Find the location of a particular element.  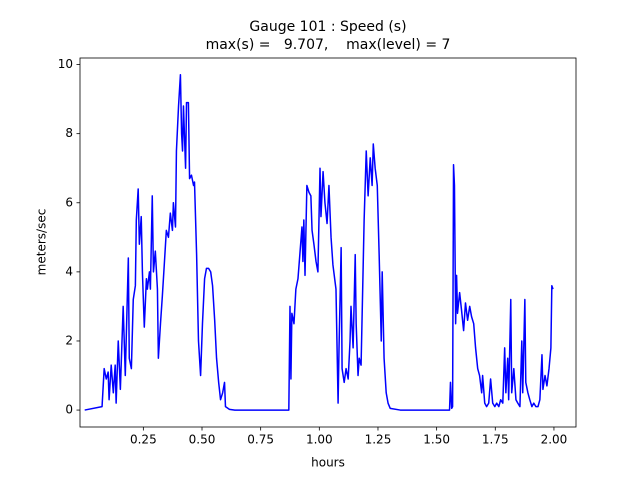

y-tick-label: 10 is located at coordinates (65, 64).